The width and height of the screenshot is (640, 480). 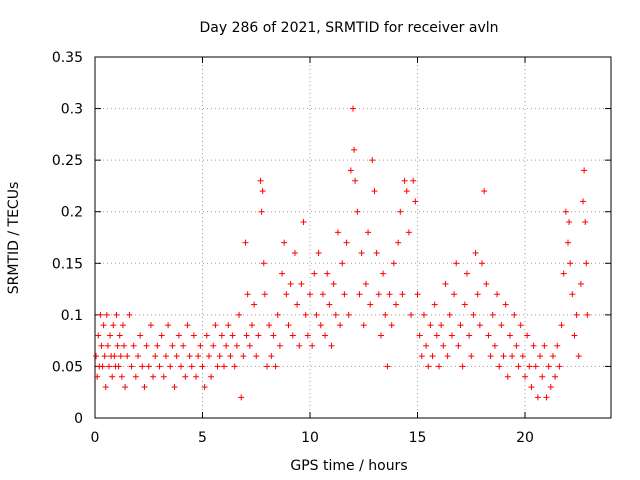 What do you see at coordinates (67, 367) in the screenshot?
I see `y-tick-label: 0.05` at bounding box center [67, 367].